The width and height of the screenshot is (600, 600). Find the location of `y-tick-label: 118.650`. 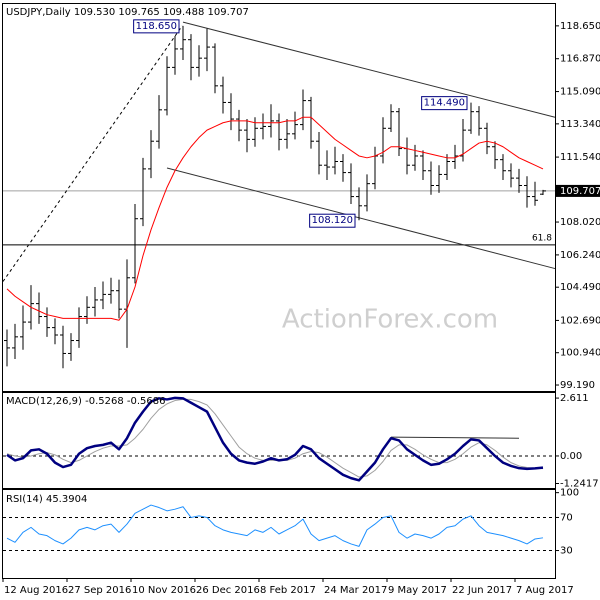

y-tick-label: 118.650 is located at coordinates (580, 26).